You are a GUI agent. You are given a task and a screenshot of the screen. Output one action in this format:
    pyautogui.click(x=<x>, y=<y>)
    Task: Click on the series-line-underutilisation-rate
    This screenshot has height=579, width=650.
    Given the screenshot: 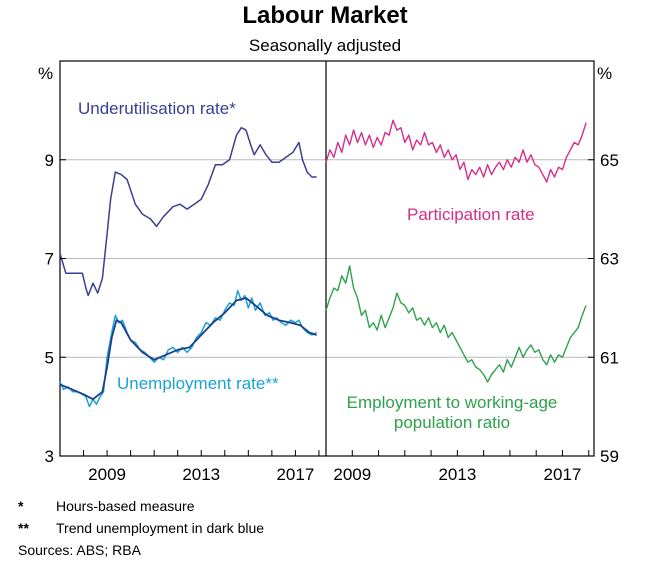 What is the action you would take?
    pyautogui.click(x=188, y=211)
    